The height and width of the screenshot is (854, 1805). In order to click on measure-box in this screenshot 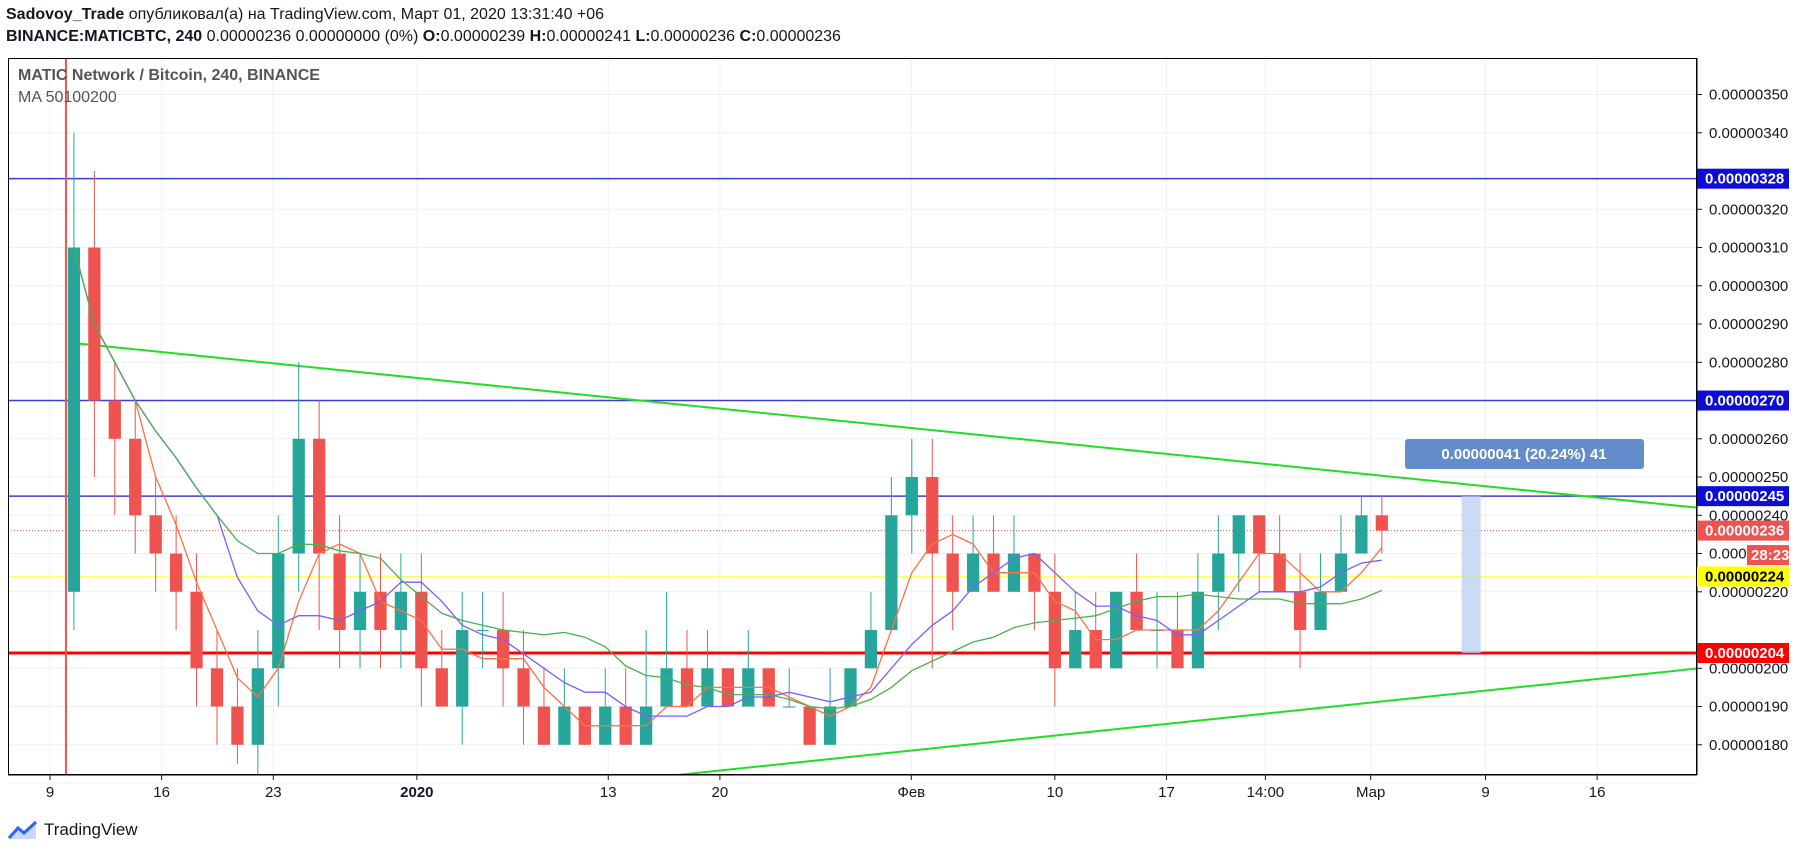, I will do `click(1471, 574)`.